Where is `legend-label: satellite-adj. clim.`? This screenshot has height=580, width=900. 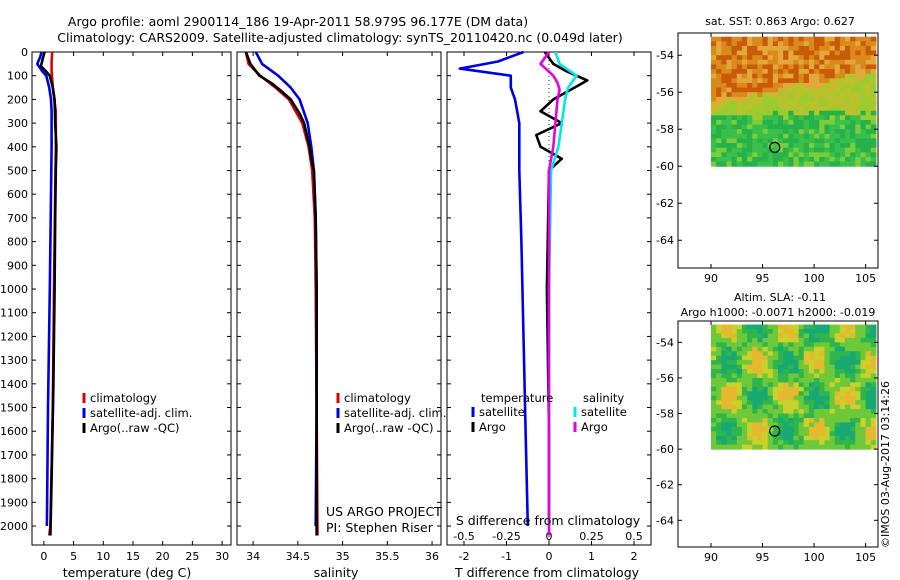 legend-label: satellite-adj. clim. is located at coordinates (395, 413).